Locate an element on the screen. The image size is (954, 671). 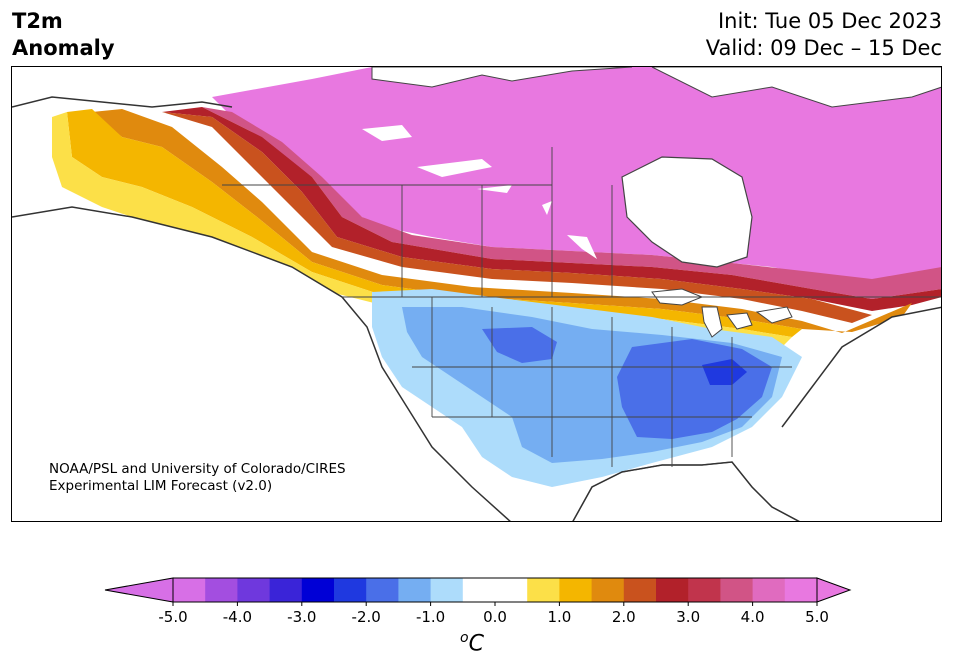
colorbar-tick-label: -2.0 is located at coordinates (366, 617).